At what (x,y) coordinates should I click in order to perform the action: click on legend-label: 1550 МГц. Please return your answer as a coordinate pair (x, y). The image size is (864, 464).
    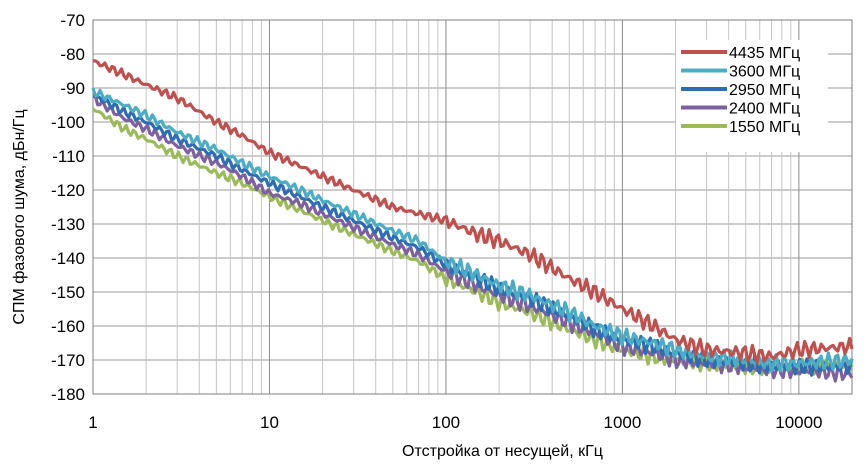
    Looking at the image, I should click on (764, 127).